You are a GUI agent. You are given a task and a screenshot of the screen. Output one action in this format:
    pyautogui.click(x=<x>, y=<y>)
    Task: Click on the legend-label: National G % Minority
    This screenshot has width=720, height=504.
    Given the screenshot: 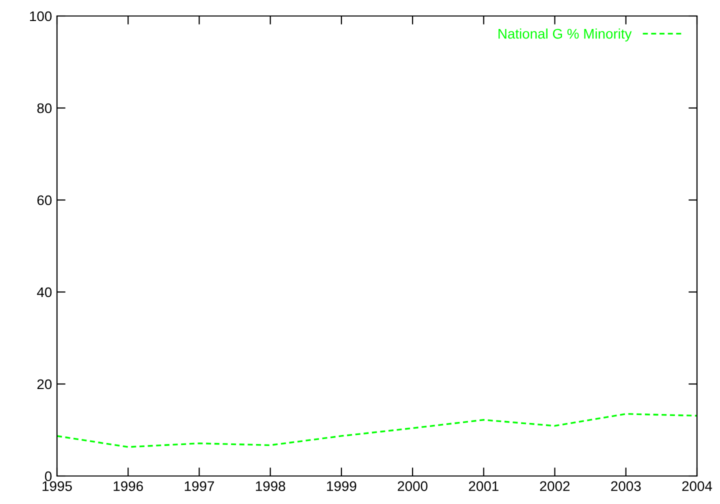 What is the action you would take?
    pyautogui.click(x=565, y=35)
    